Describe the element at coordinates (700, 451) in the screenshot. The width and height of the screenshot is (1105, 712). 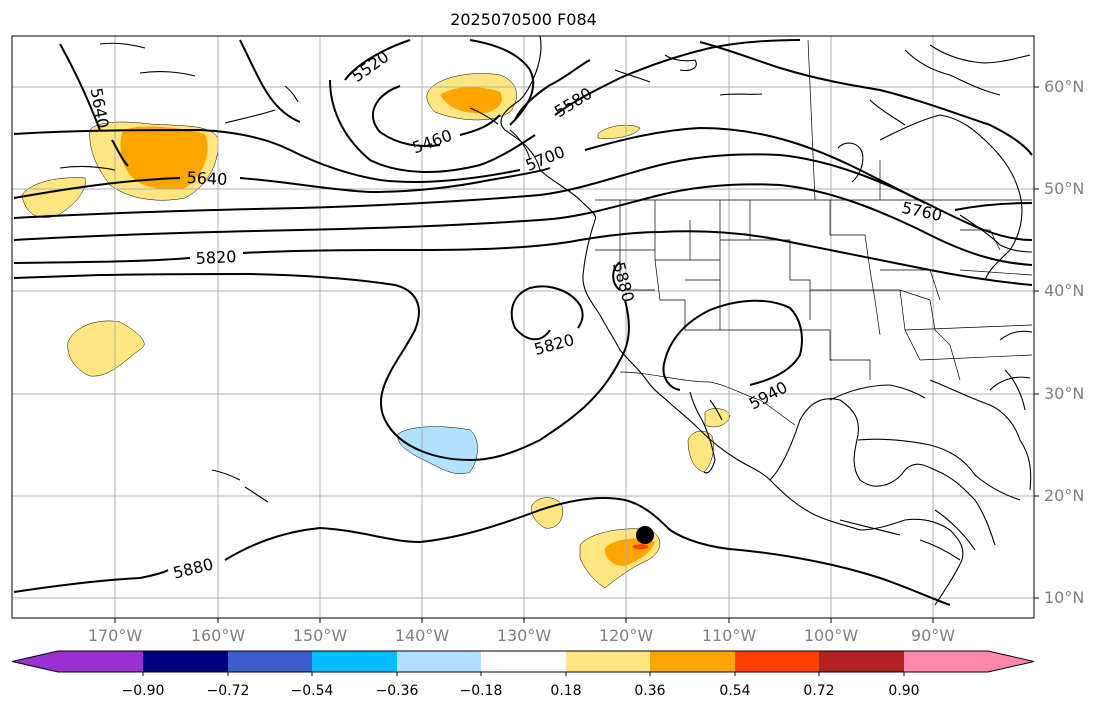
I see `anomaly-positive-baja` at that location.